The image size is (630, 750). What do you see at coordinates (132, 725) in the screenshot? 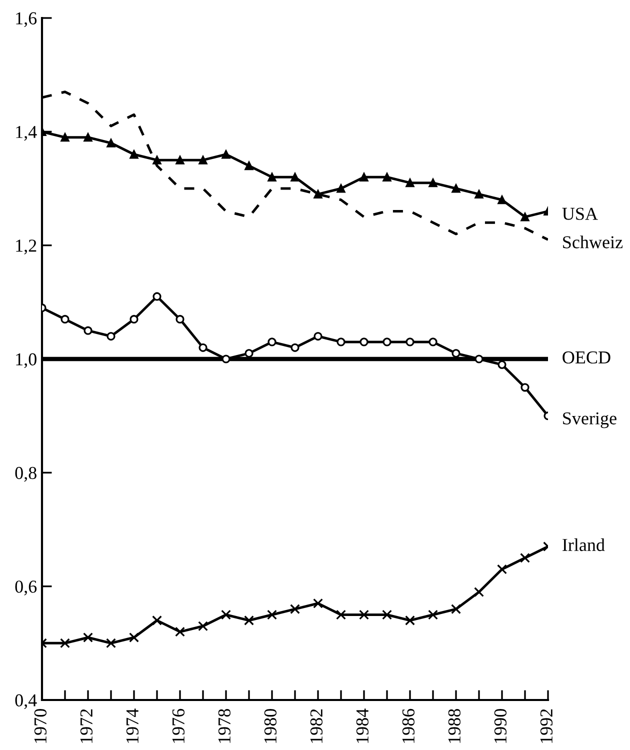
I see `x-tick-label: 1974` at bounding box center [132, 725].